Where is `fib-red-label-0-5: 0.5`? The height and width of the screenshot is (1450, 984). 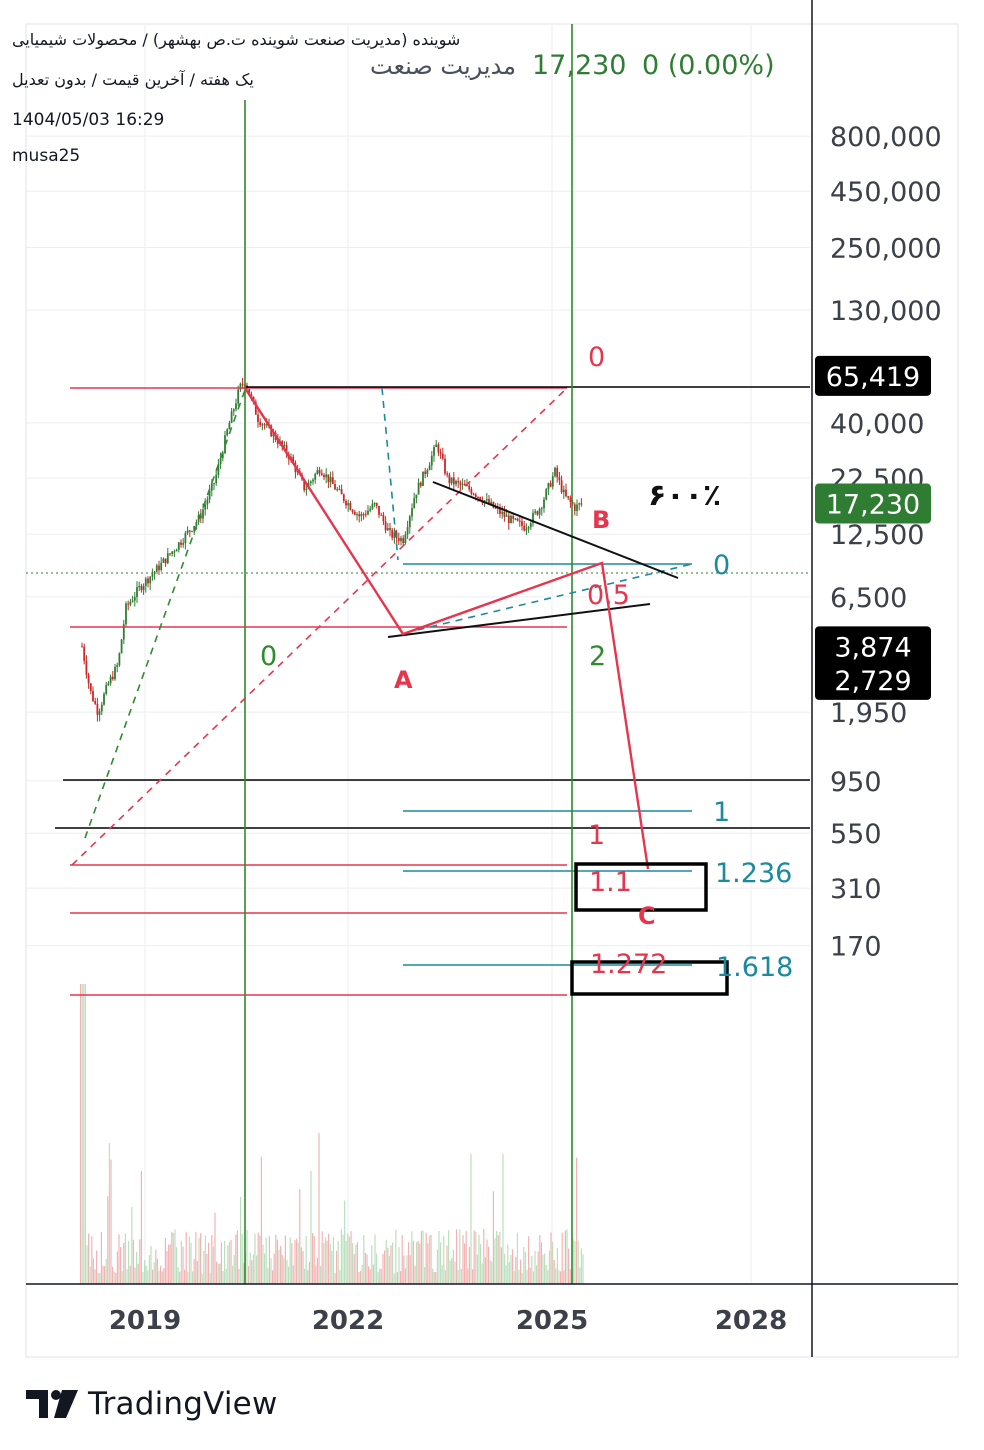 fib-red-label-0-5: 0.5 is located at coordinates (608, 595).